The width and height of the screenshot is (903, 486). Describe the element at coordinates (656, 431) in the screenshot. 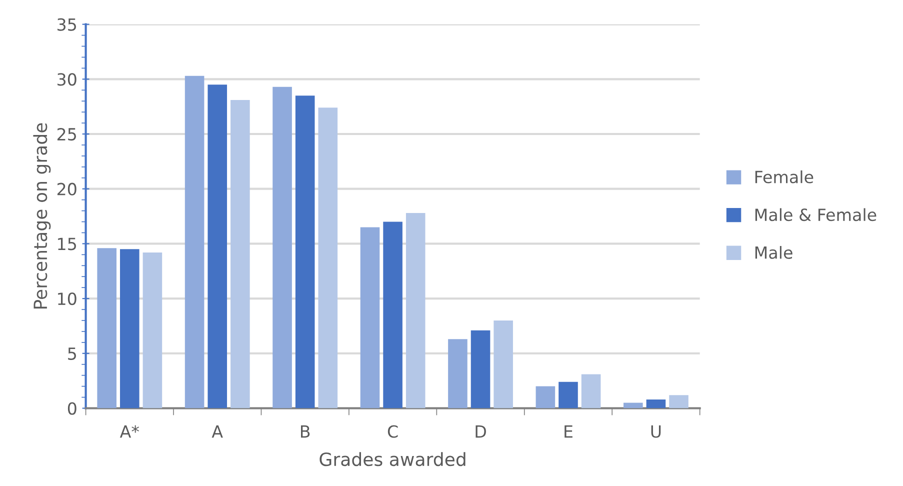

I see `x-tick-label: U` at that location.